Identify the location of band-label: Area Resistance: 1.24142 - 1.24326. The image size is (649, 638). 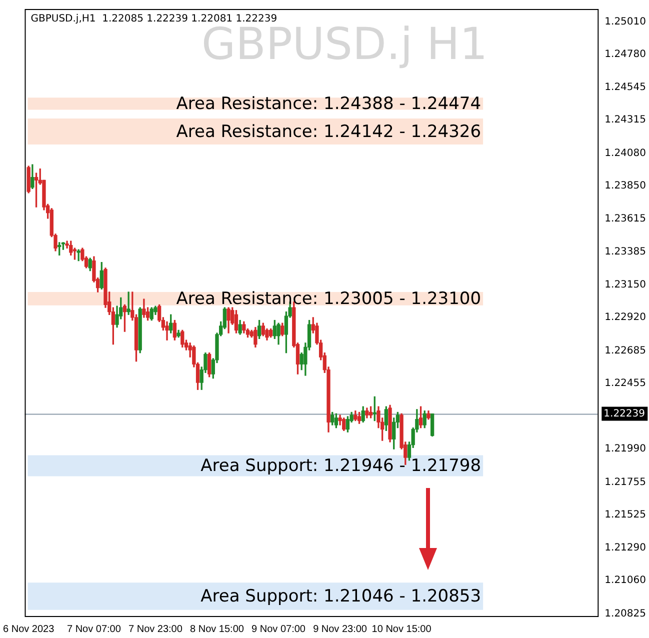
(329, 132).